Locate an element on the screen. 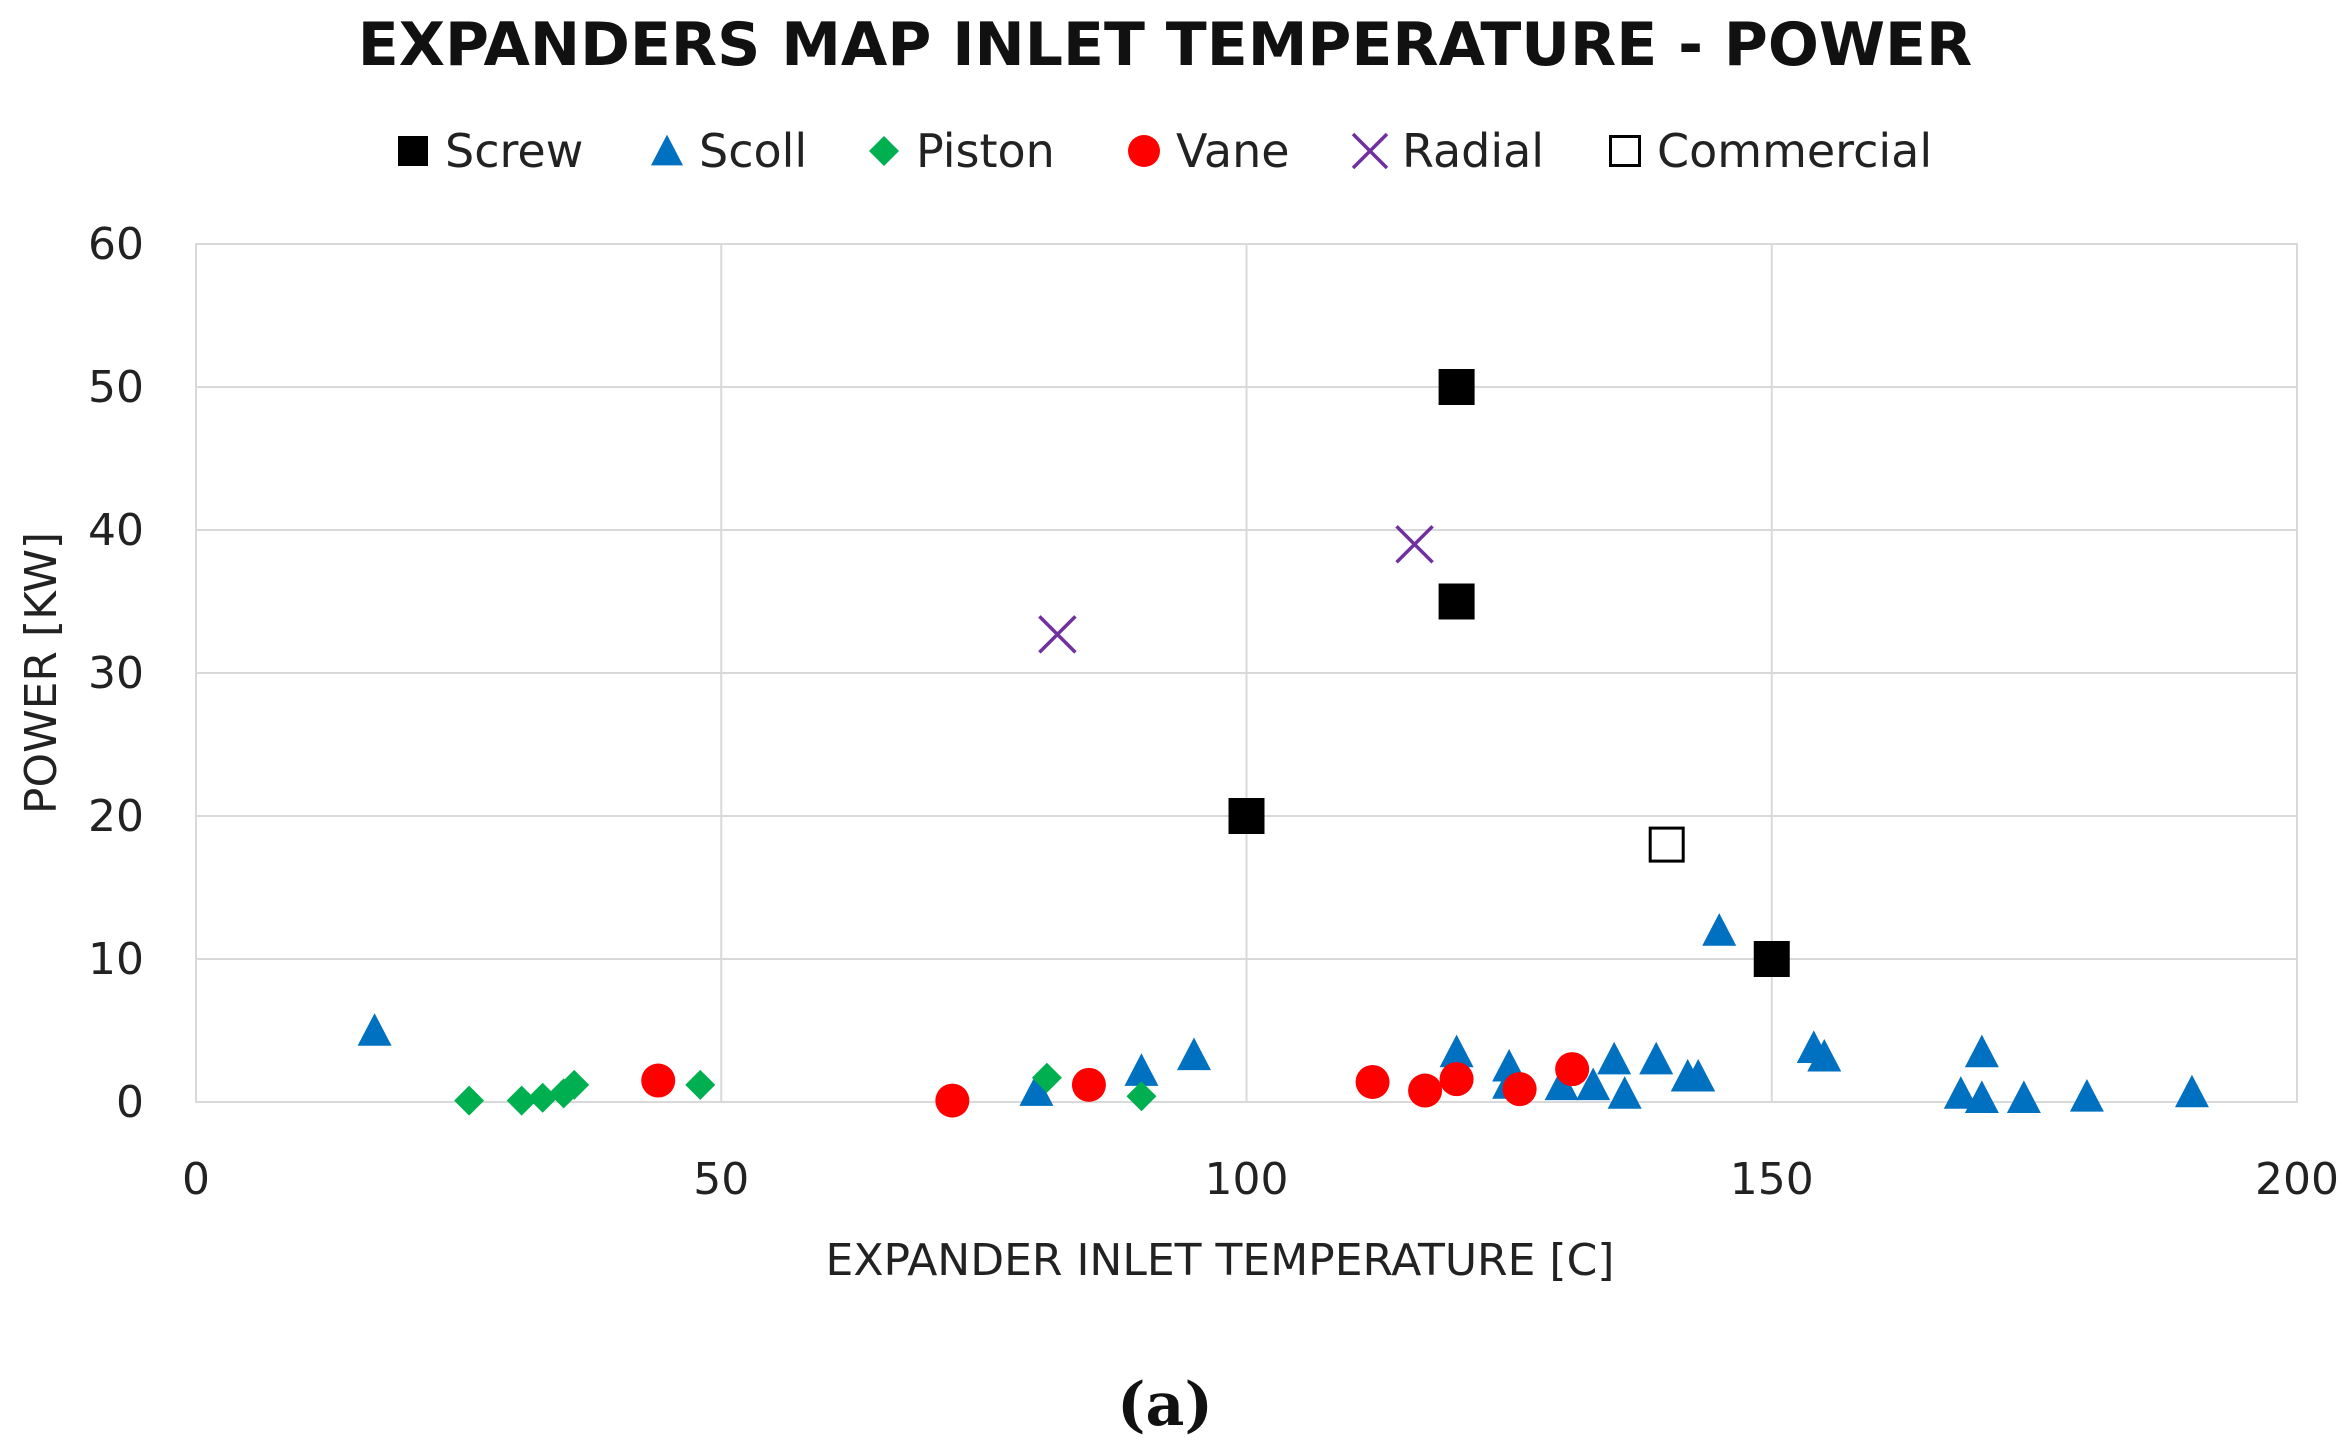 This screenshot has width=2346, height=1451. legend-label-piston: Piston is located at coordinates (985, 151).